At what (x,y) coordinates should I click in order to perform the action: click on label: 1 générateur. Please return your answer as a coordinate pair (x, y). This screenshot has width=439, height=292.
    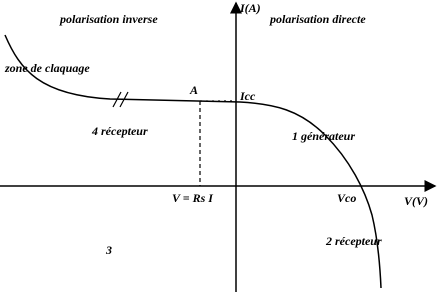
    Looking at the image, I should click on (323, 136).